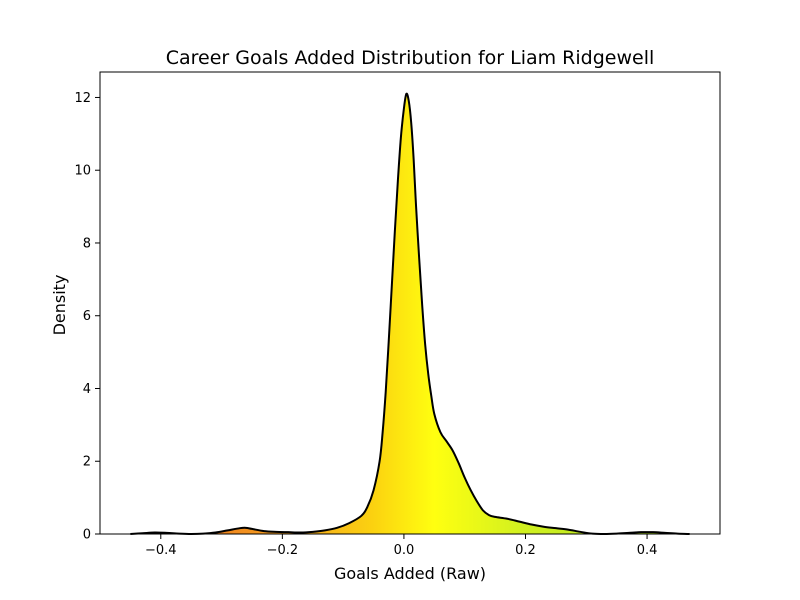  What do you see at coordinates (82, 171) in the screenshot?
I see `y-tick-label: 10` at bounding box center [82, 171].